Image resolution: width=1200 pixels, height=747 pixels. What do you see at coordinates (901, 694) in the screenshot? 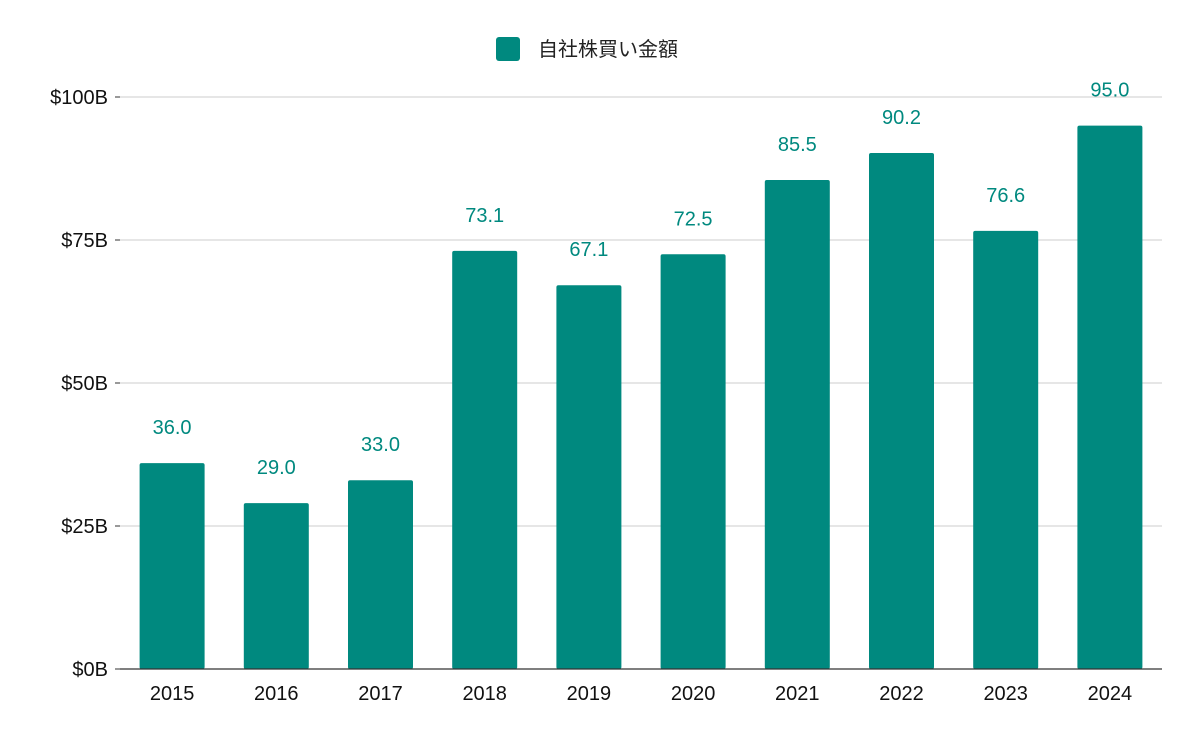
I see `x-tick-label: 2022` at bounding box center [901, 694].